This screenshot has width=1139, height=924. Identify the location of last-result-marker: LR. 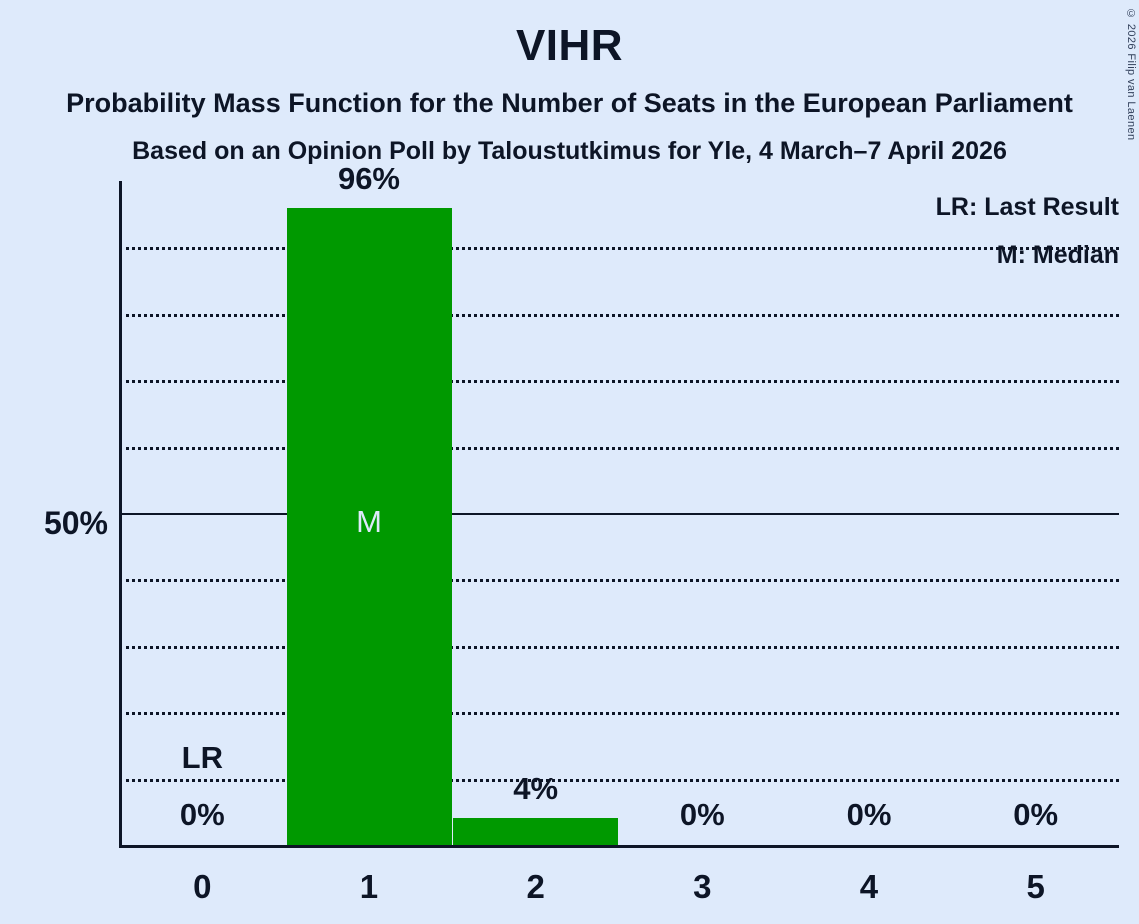
(202, 757).